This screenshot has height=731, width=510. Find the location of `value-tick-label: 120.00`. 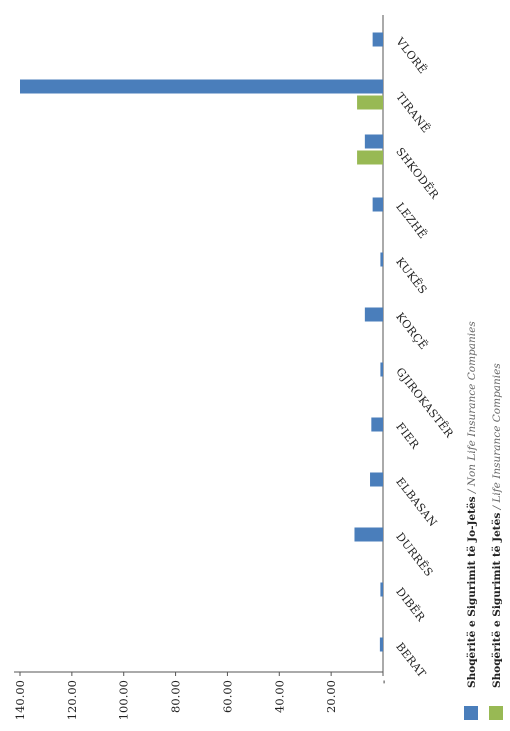

value-tick-label: 120.00 is located at coordinates (72, 700).